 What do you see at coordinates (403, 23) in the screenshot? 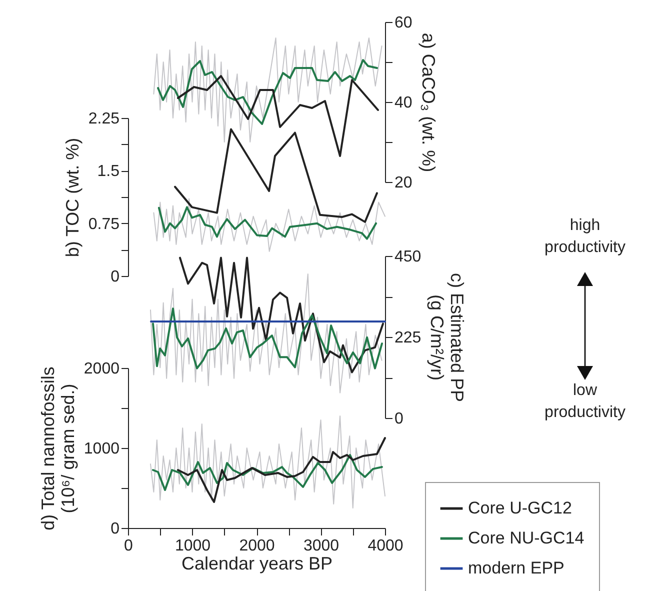
I see `y-tick-label: 60` at bounding box center [403, 23].